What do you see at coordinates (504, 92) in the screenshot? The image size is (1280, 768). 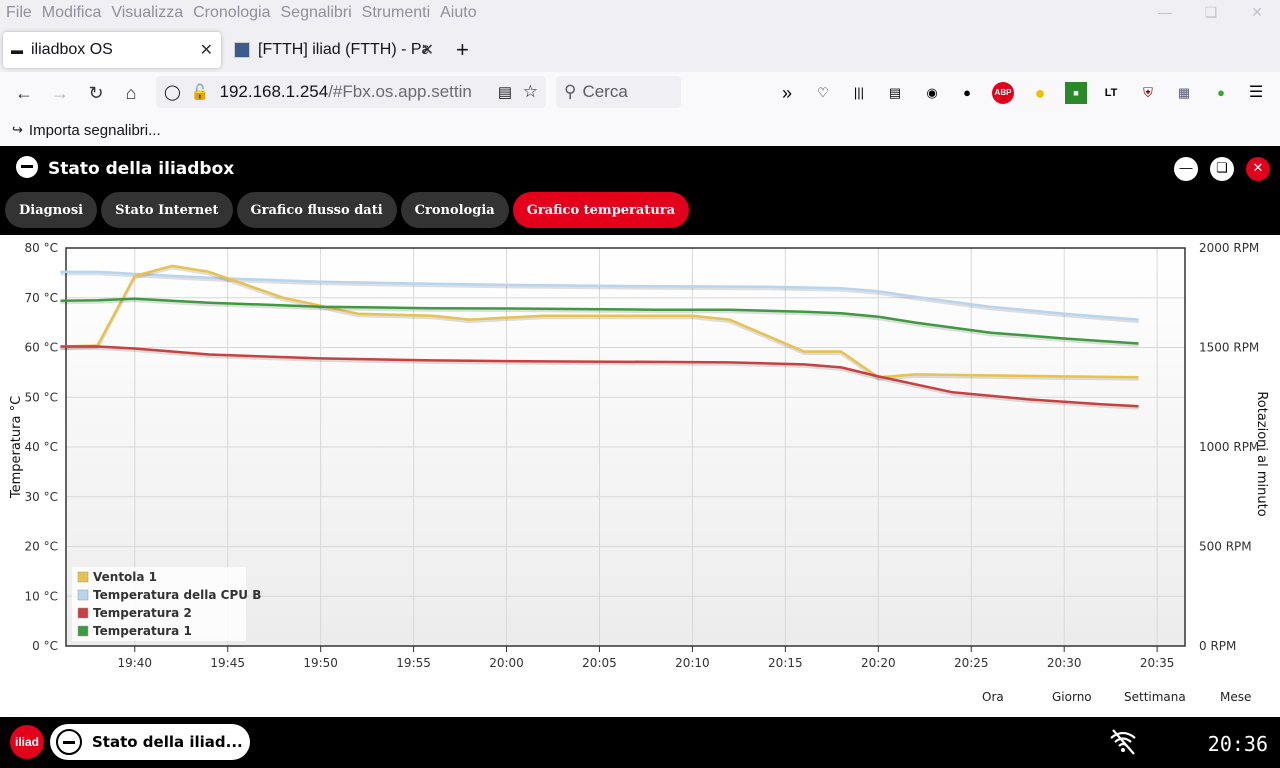 I see `reader-icon: ▤` at bounding box center [504, 92].